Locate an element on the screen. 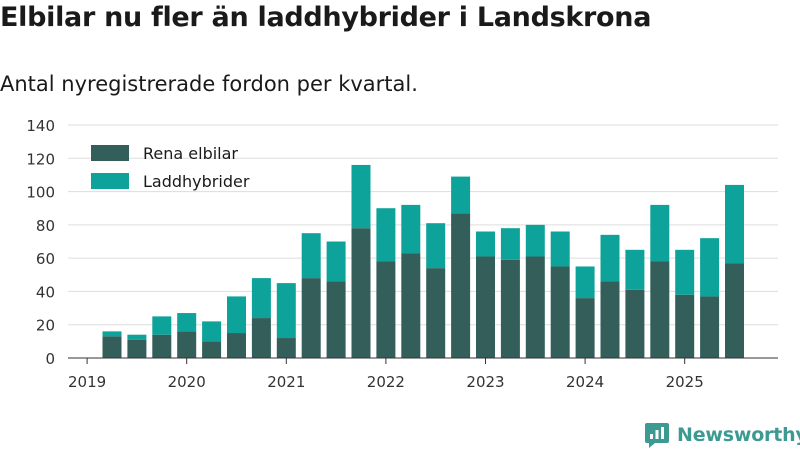 The image size is (800, 450). x-tick-label: 2021 is located at coordinates (286, 382).